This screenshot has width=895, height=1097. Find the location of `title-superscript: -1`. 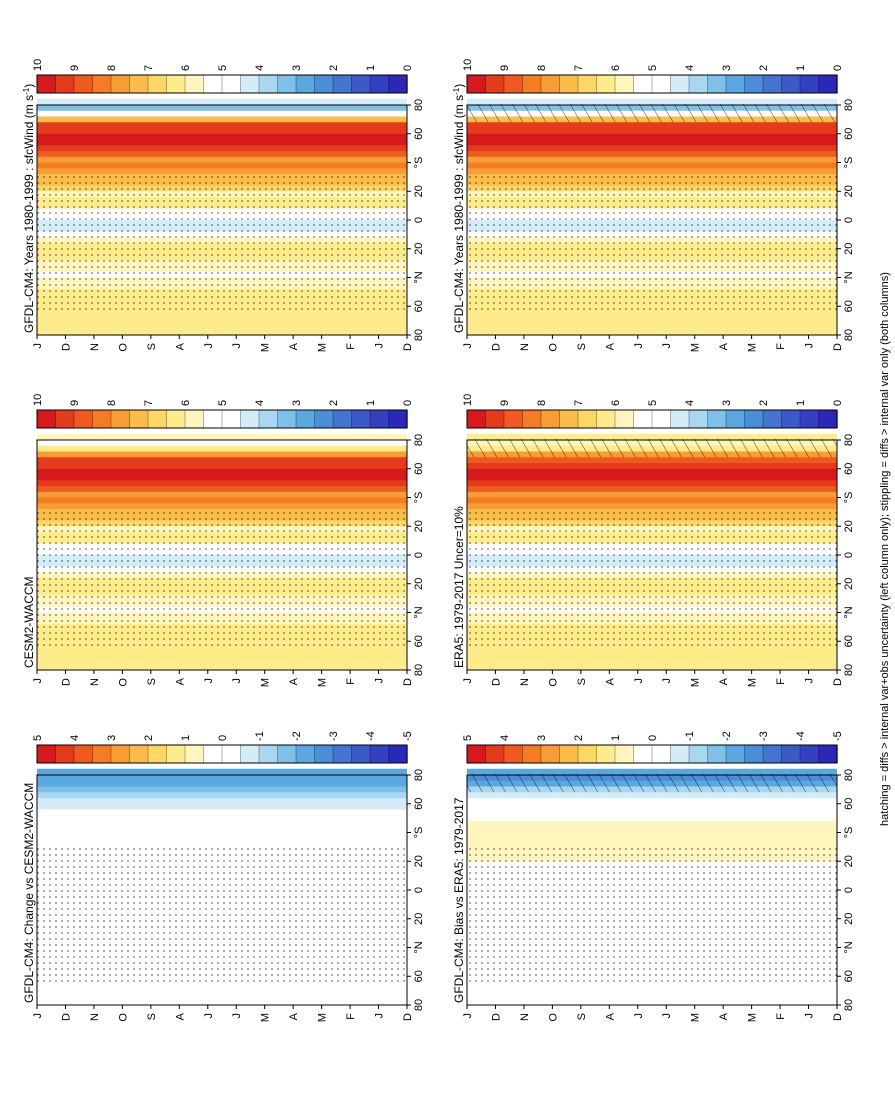

title-superscript: -1 is located at coordinates (26, 91).